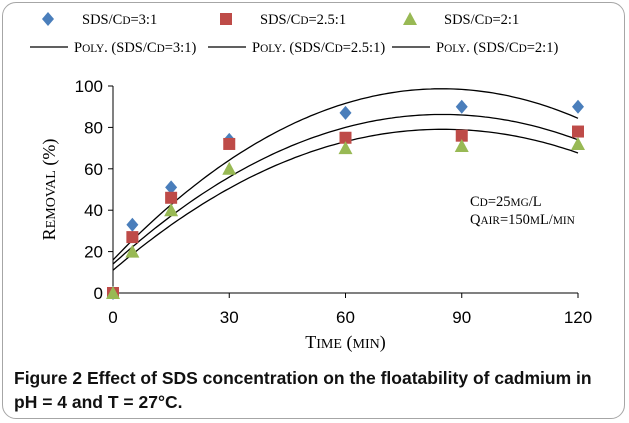 This screenshot has width=629, height=423. What do you see at coordinates (93, 252) in the screenshot?
I see `y-tick-label: 20` at bounding box center [93, 252].